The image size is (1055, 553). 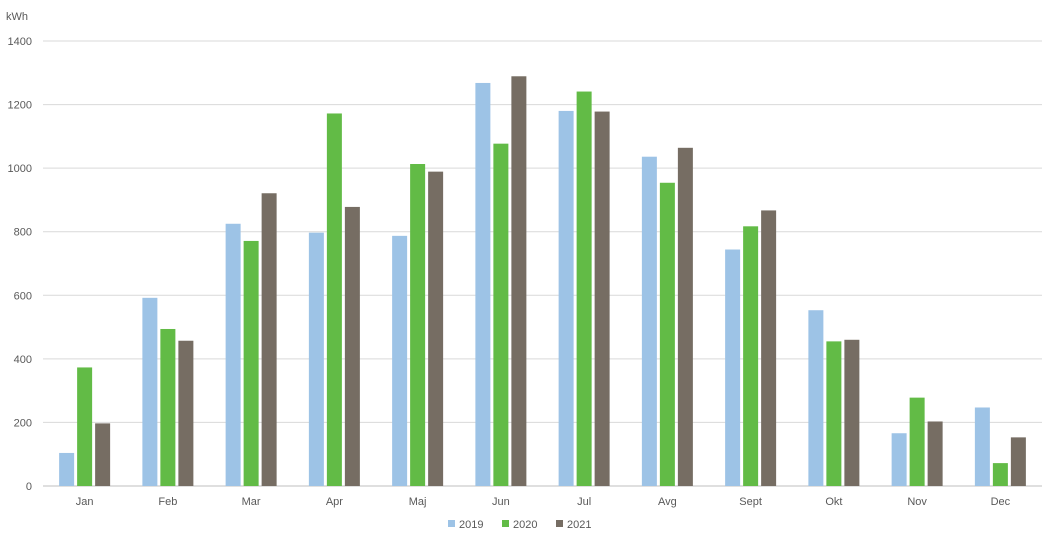 What do you see at coordinates (917, 502) in the screenshot?
I see `x-tick-label: Nov` at bounding box center [917, 502].